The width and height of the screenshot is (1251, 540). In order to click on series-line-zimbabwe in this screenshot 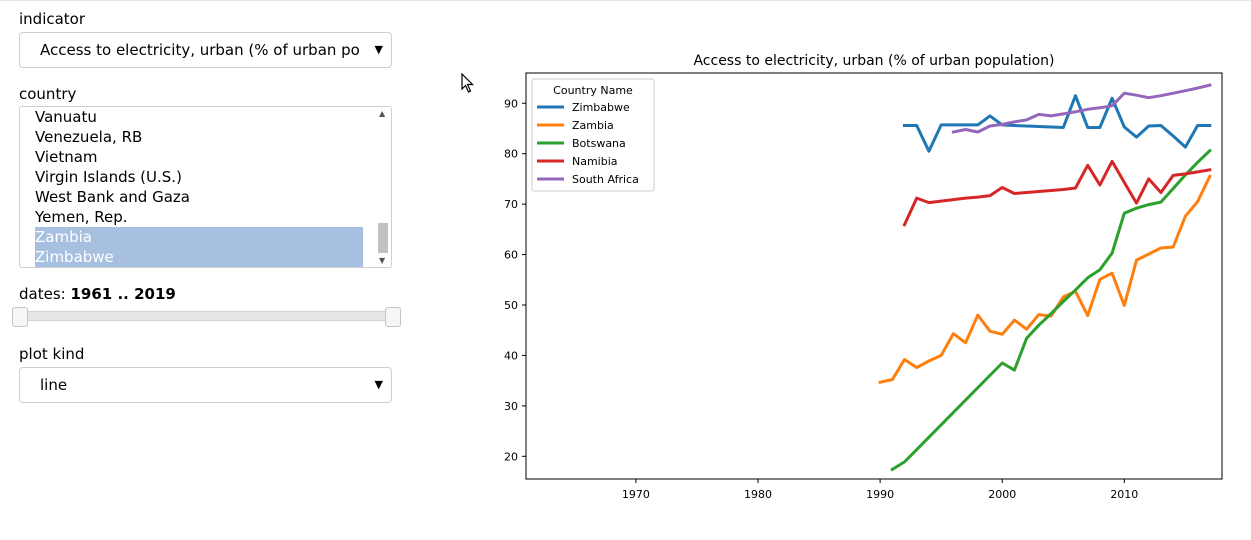, I will do `click(1057, 123)`.